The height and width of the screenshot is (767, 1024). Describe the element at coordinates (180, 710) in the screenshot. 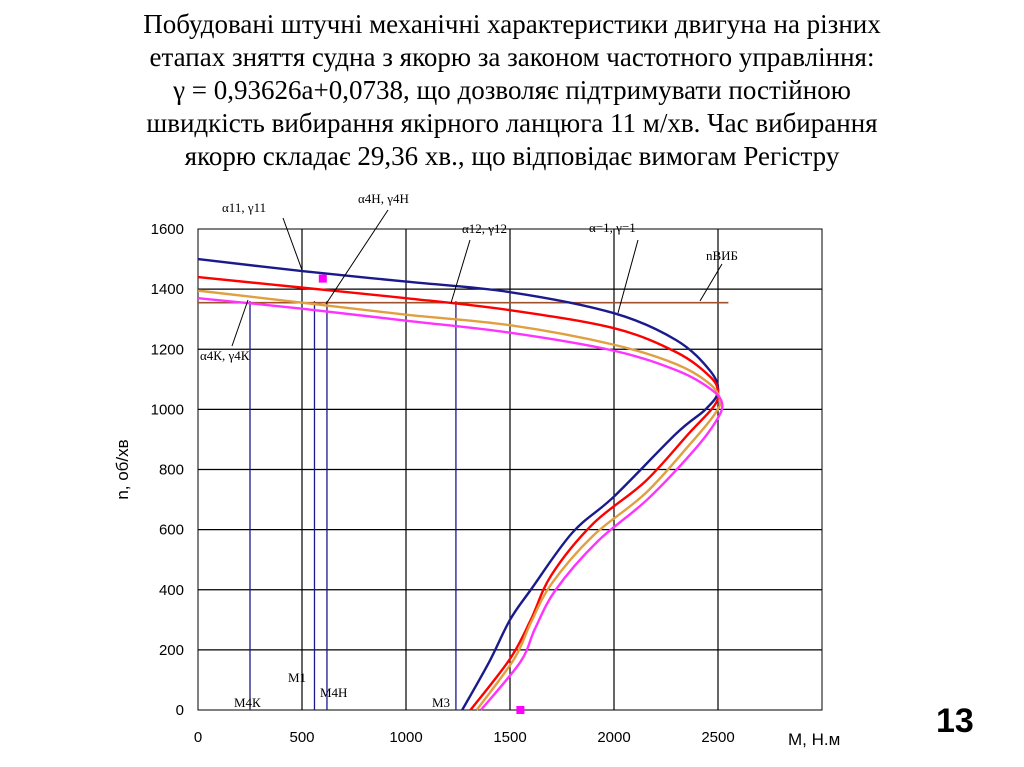

I see `y-tick-label: 0` at that location.